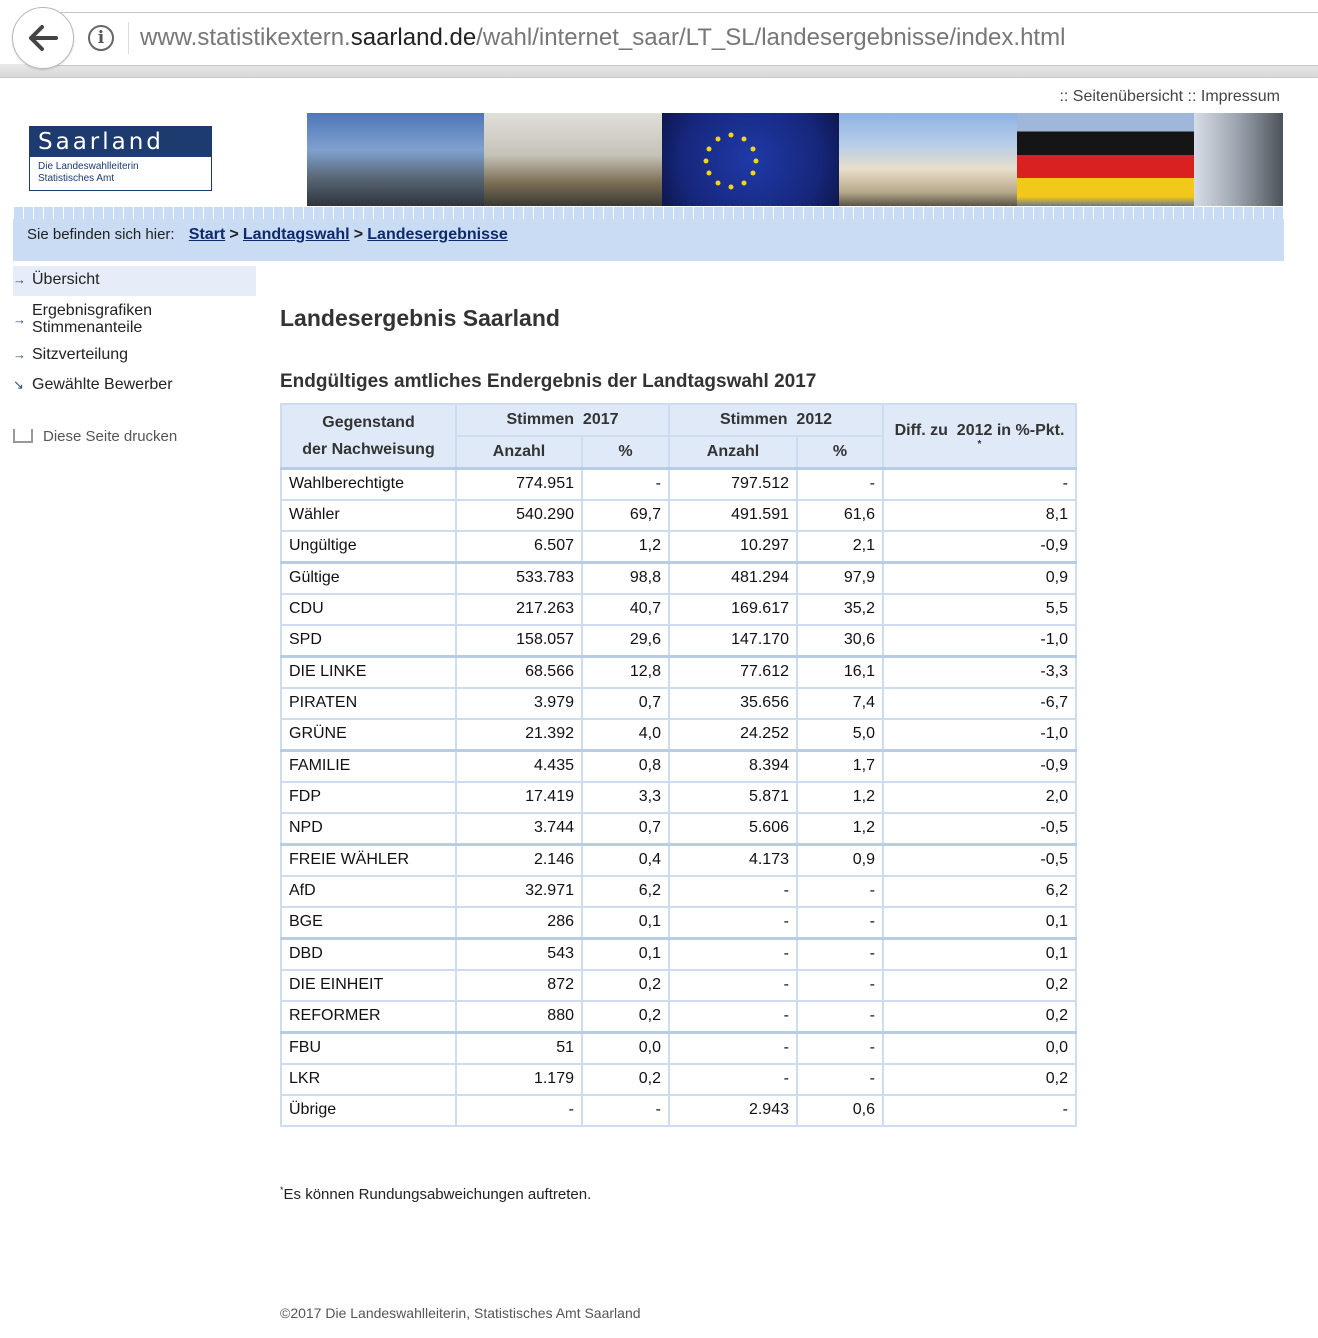  I want to click on row-label: Ungültige, so click(368, 546).